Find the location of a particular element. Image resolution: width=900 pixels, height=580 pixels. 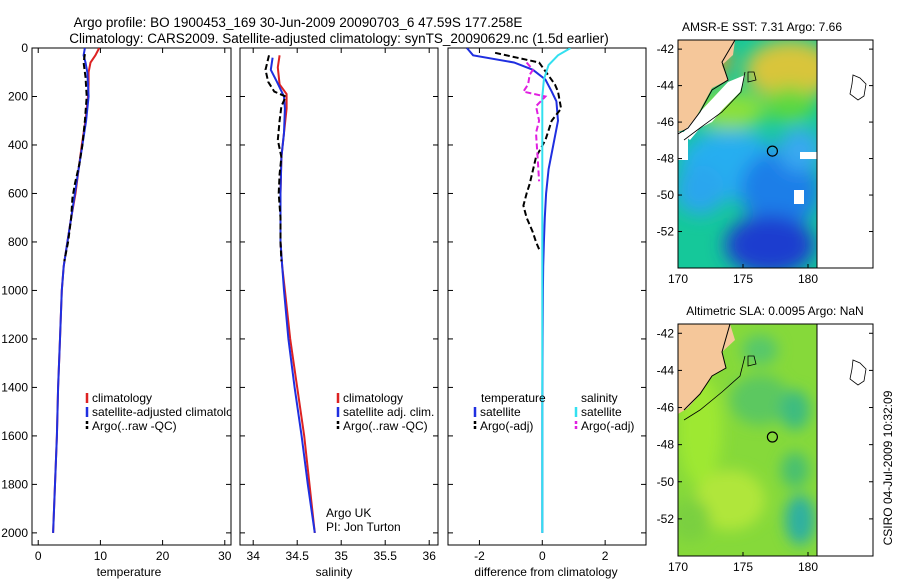

pi-label: PI: Jon Turton is located at coordinates (363, 527).